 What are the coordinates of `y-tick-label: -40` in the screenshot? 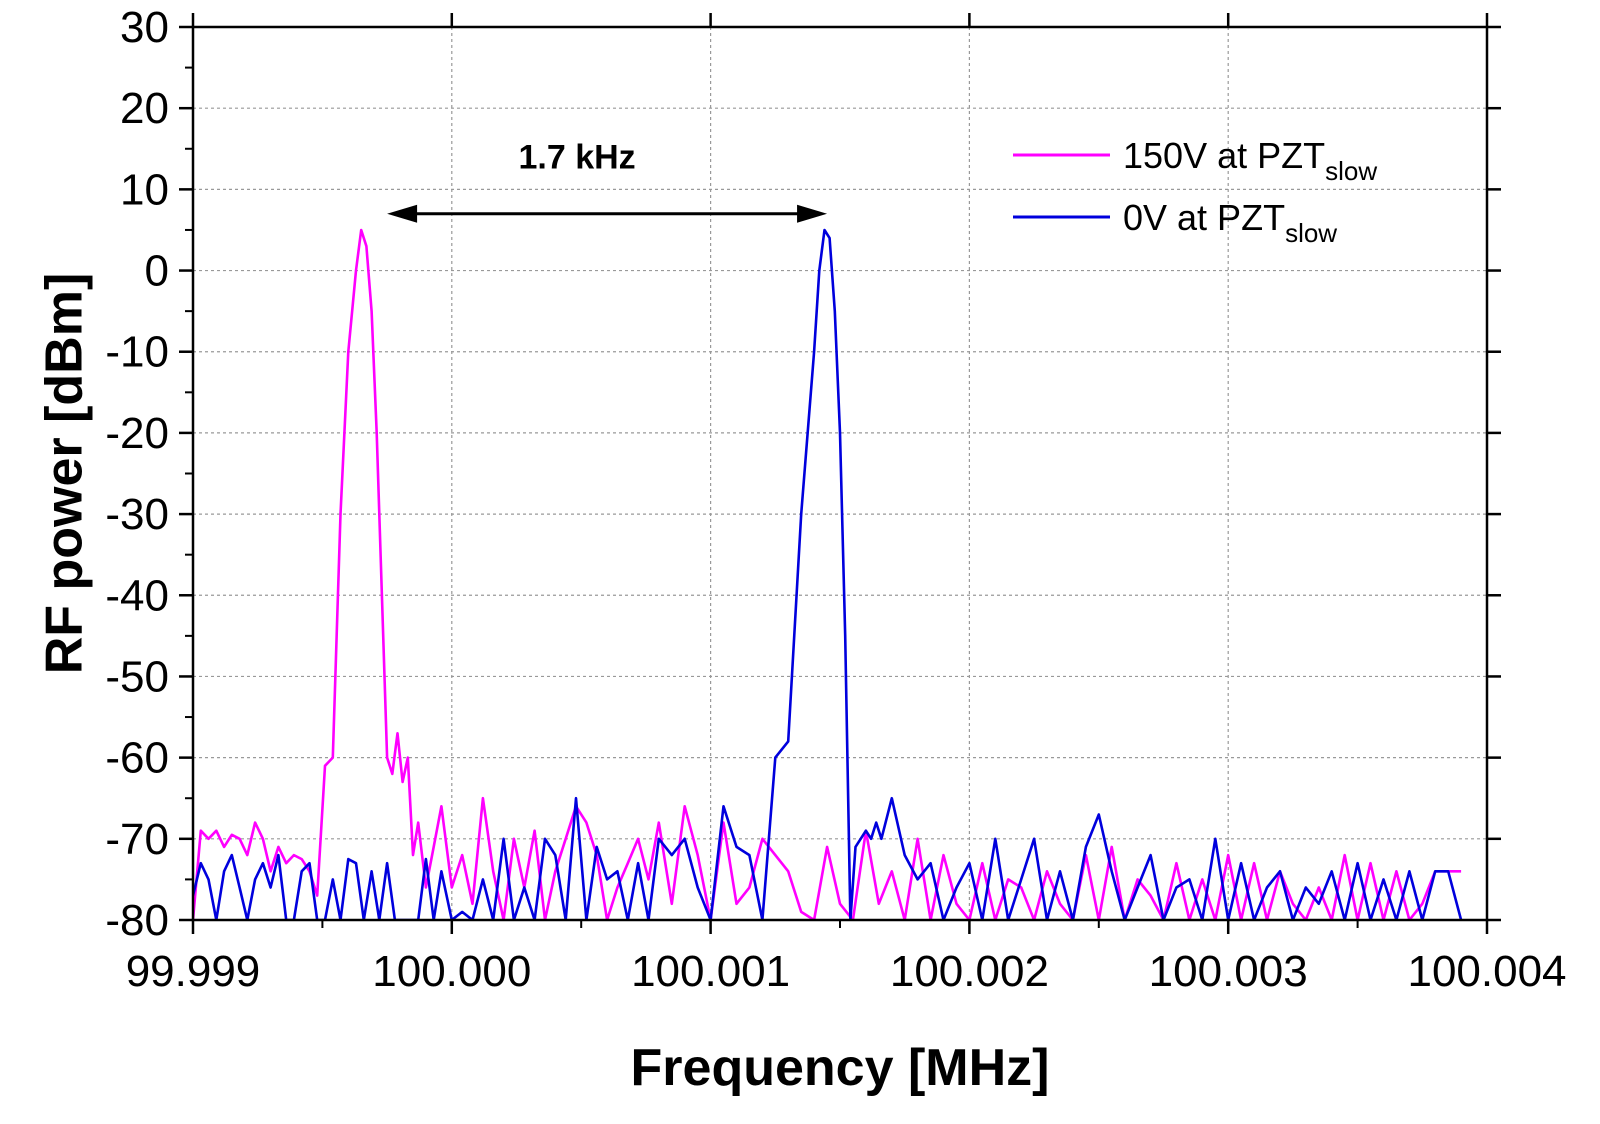 It's located at (137, 595).